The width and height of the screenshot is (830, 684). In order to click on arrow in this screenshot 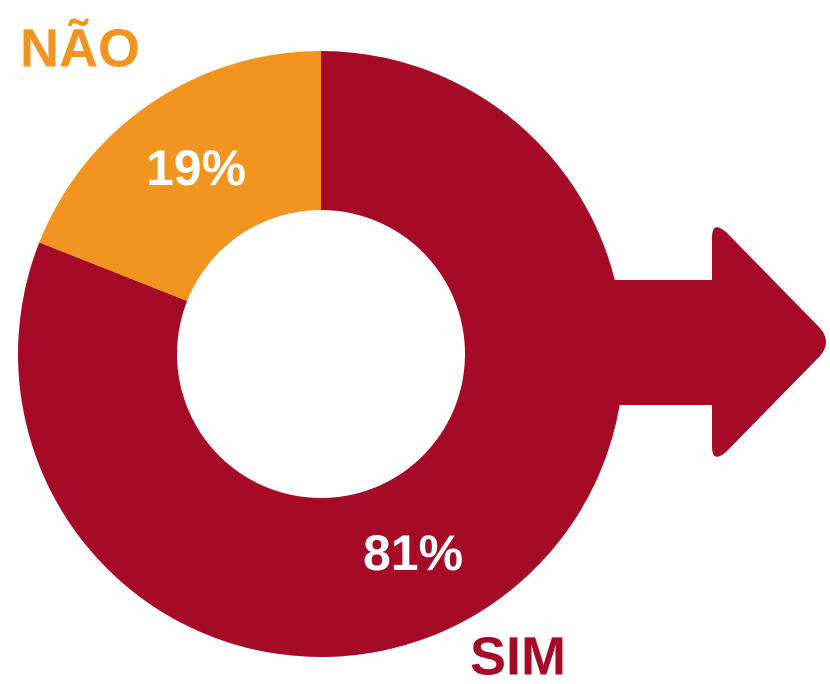, I will do `click(708, 342)`.